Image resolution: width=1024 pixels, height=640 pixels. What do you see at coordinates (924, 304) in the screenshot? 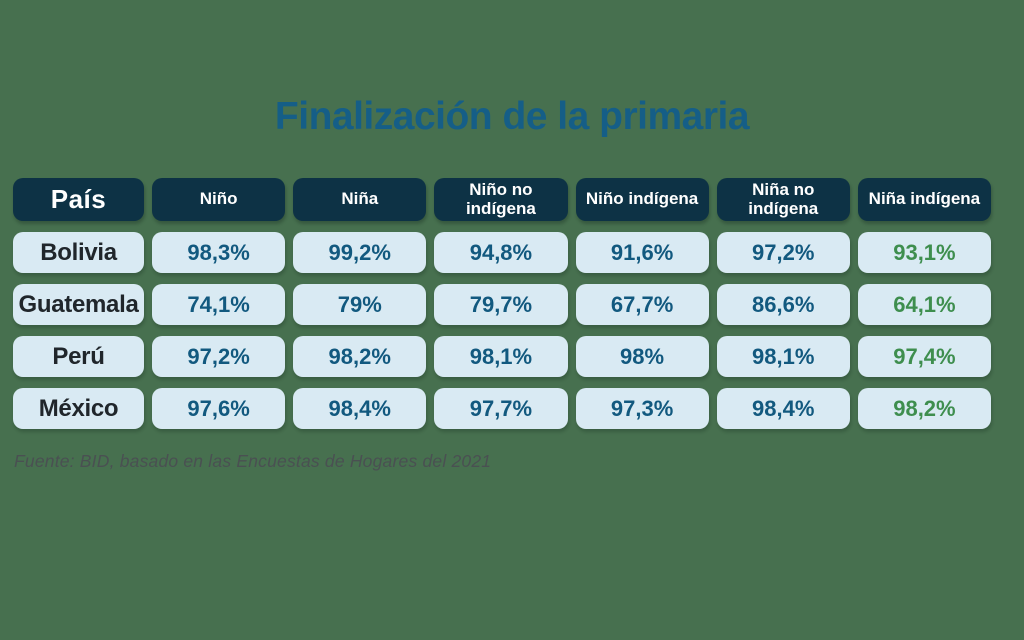
I see `value-cell: 64,1%` at bounding box center [924, 304].